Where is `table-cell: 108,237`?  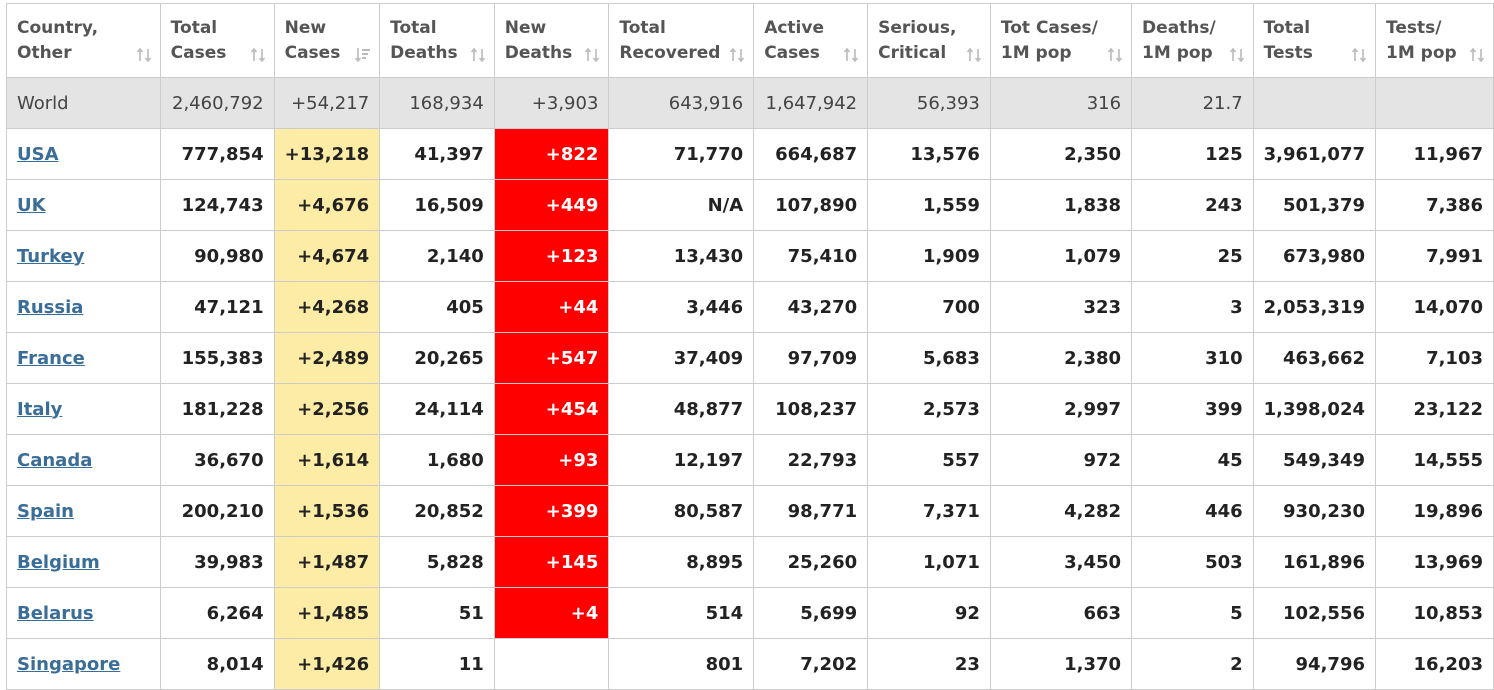 table-cell: 108,237 is located at coordinates (811, 409).